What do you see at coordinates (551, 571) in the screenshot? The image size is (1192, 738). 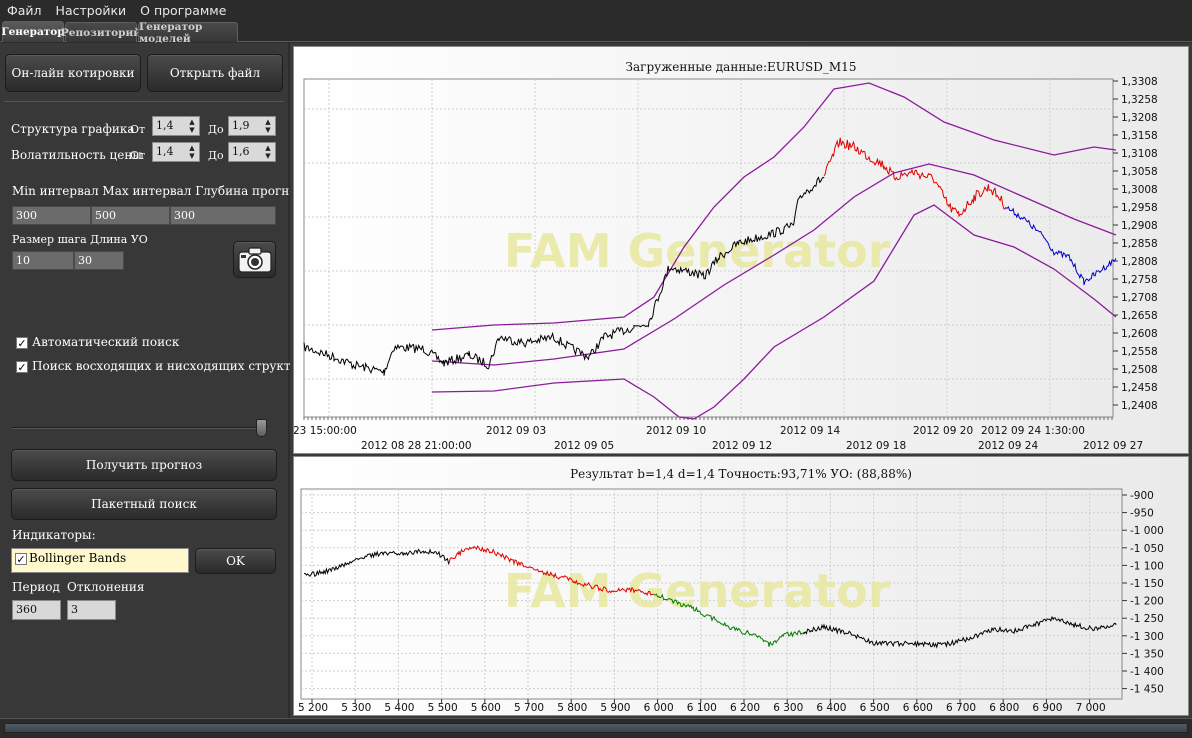 I see `result-red-line` at bounding box center [551, 571].